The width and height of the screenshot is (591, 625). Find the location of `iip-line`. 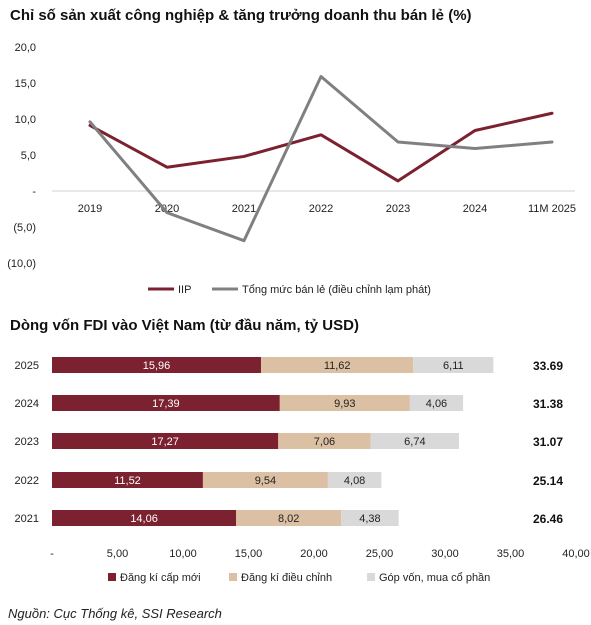

iip-line is located at coordinates (321, 147).